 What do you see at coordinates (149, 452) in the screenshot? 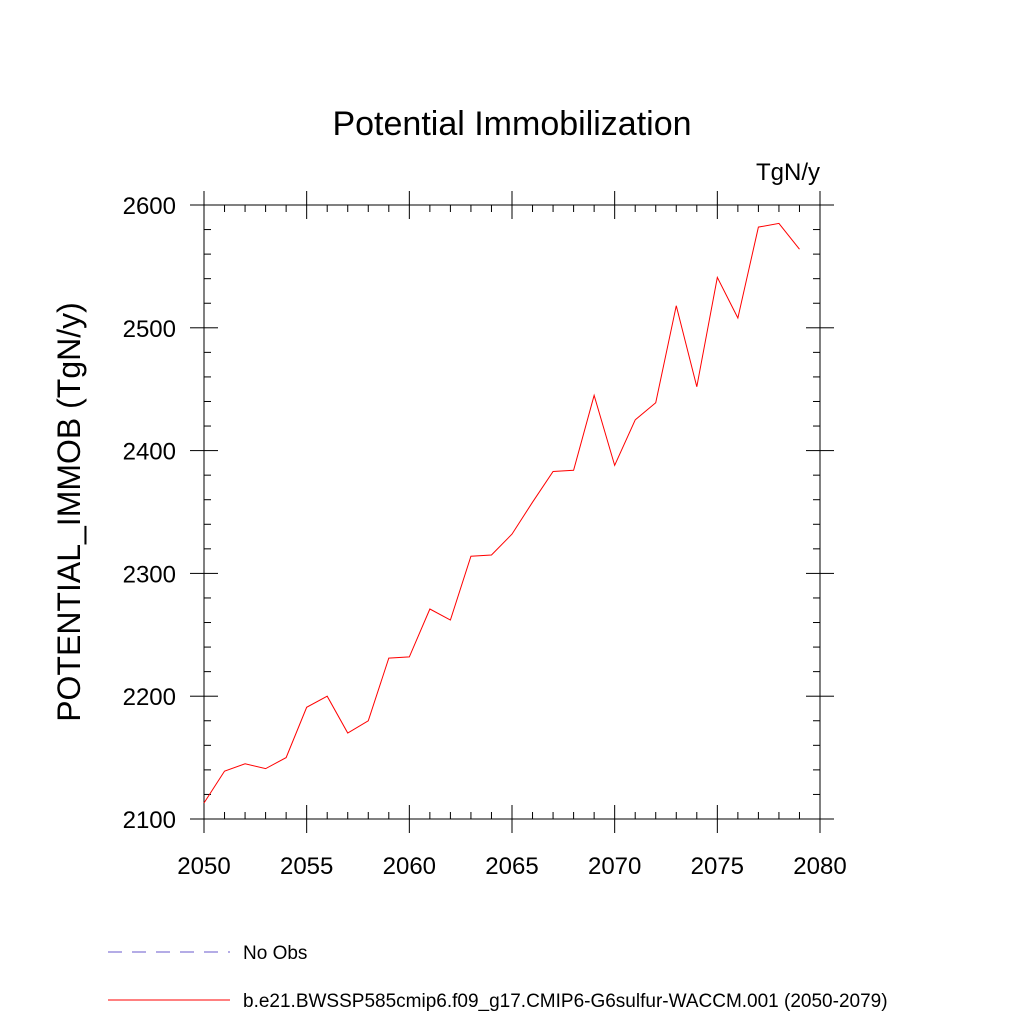
I see `y-tick-label: 2400` at bounding box center [149, 452].